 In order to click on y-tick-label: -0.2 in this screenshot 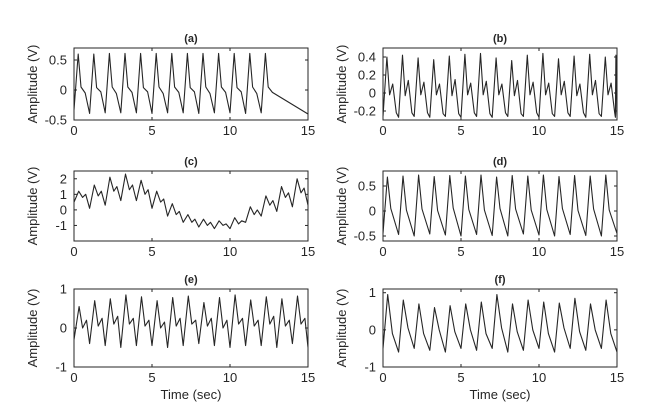, I will do `click(365, 111)`.